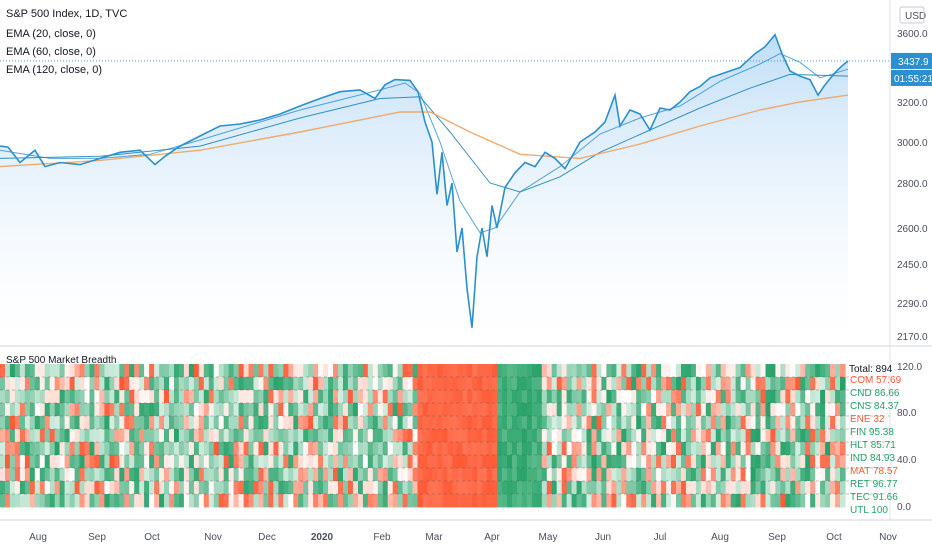  I want to click on ema120-legend: EMA (120, close, 0), so click(54, 70).